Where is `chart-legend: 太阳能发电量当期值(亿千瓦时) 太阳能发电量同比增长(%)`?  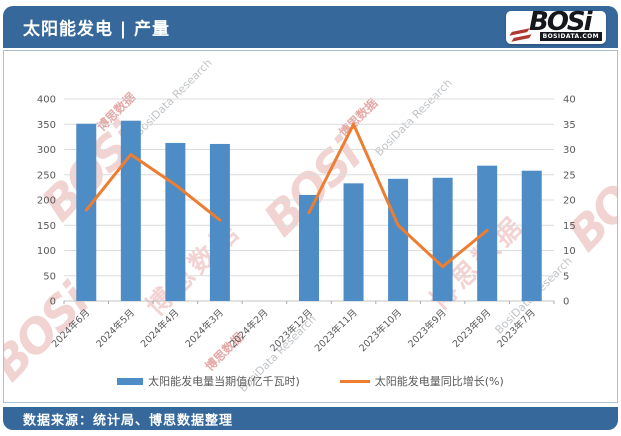 chart-legend: 太阳能发电量当期值(亿千瓦时) 太阳能发电量同比增长(%) is located at coordinates (310, 381).